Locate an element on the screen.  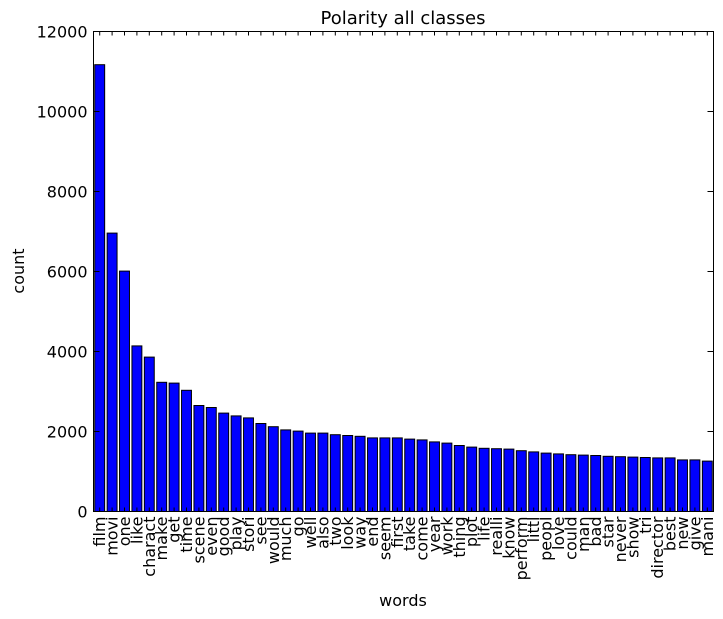
bar-work is located at coordinates (447, 477).